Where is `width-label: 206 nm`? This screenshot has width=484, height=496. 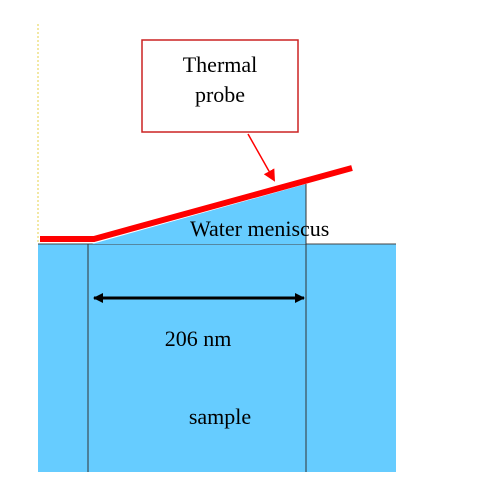 width-label: 206 nm is located at coordinates (198, 338).